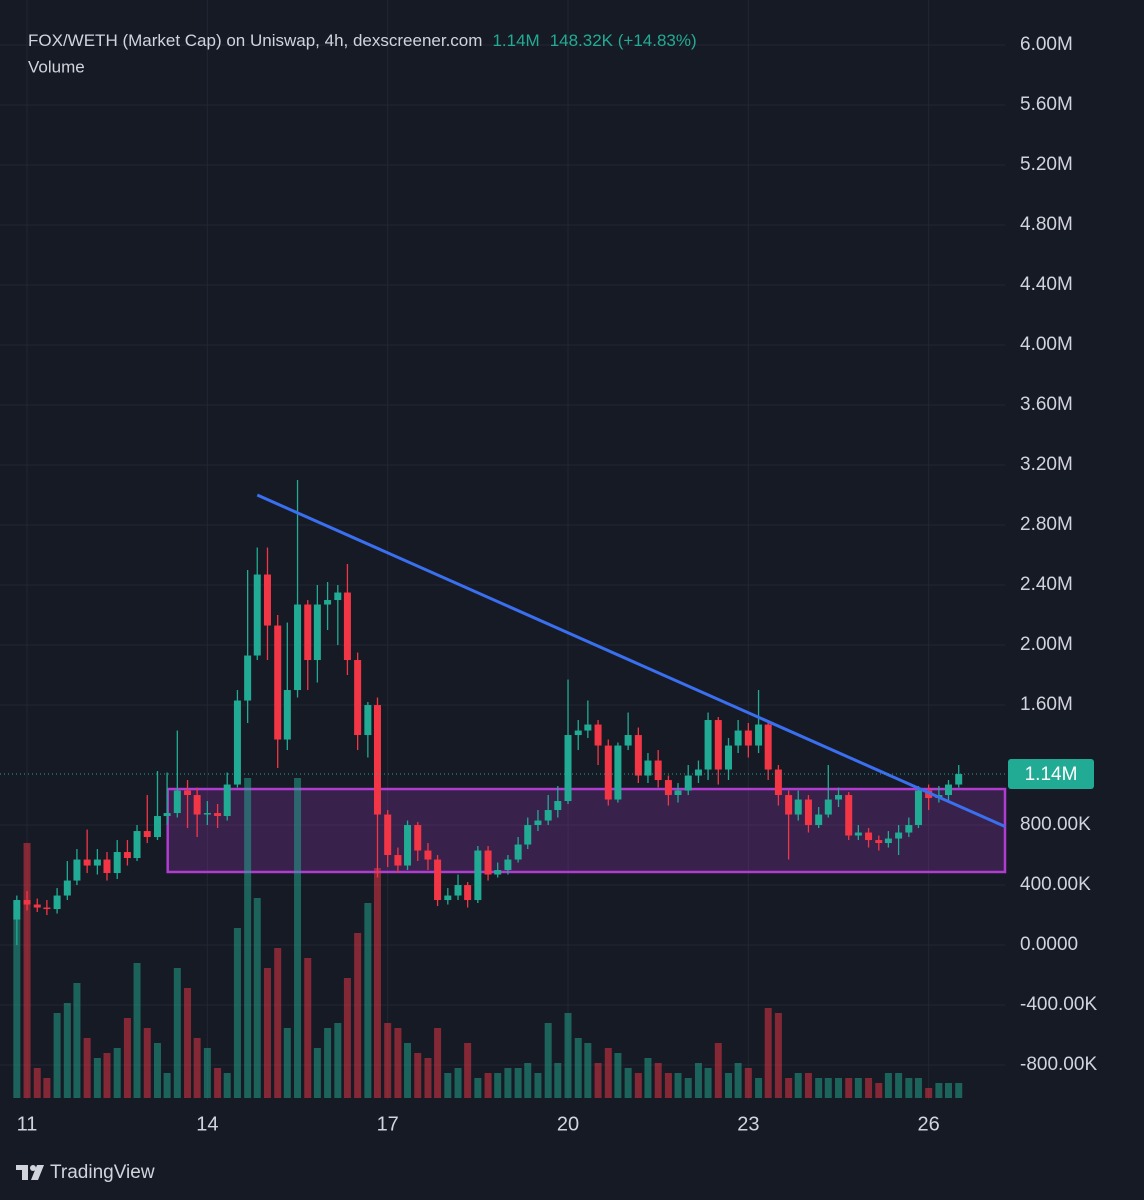 This screenshot has width=1144, height=1200. I want to click on x-tick-label: 26, so click(929, 1124).